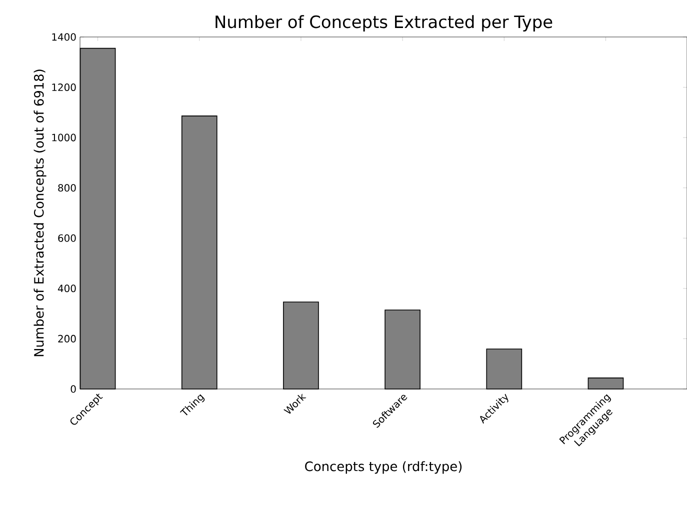 This screenshot has height=508, width=687. I want to click on y-tick-label: 400, so click(67, 288).